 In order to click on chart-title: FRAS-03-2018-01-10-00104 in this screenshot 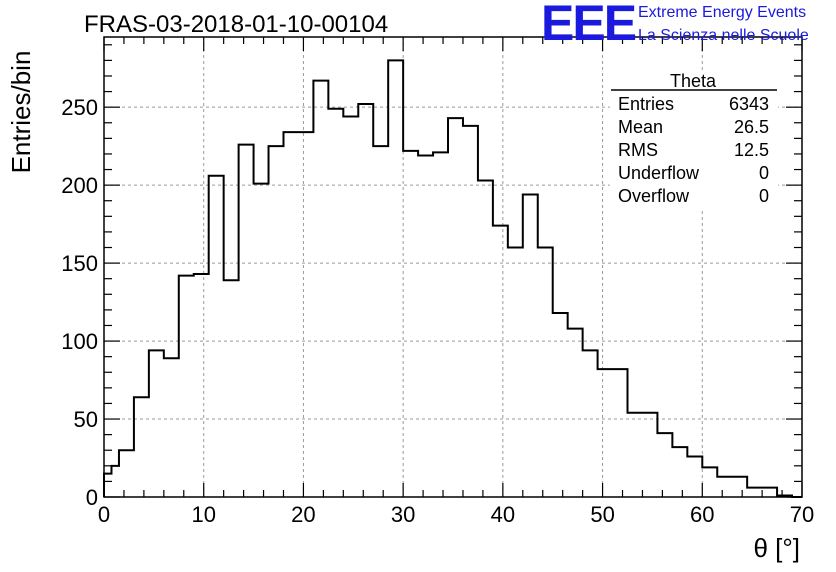, I will do `click(236, 24)`.